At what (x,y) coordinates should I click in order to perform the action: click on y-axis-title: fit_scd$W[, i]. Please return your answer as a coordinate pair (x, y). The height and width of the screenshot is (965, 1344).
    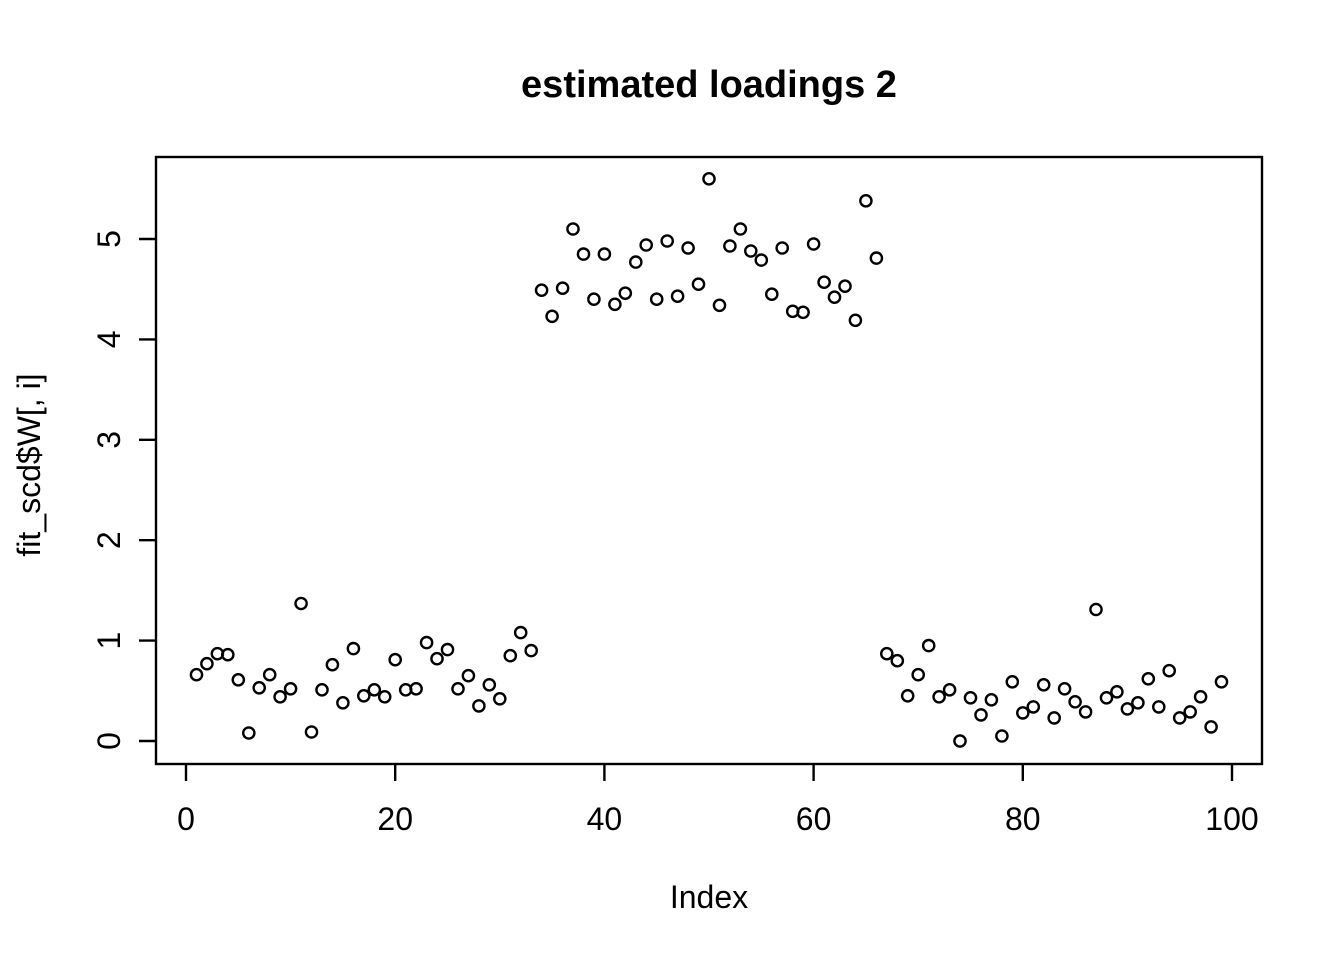
    Looking at the image, I should click on (29, 464).